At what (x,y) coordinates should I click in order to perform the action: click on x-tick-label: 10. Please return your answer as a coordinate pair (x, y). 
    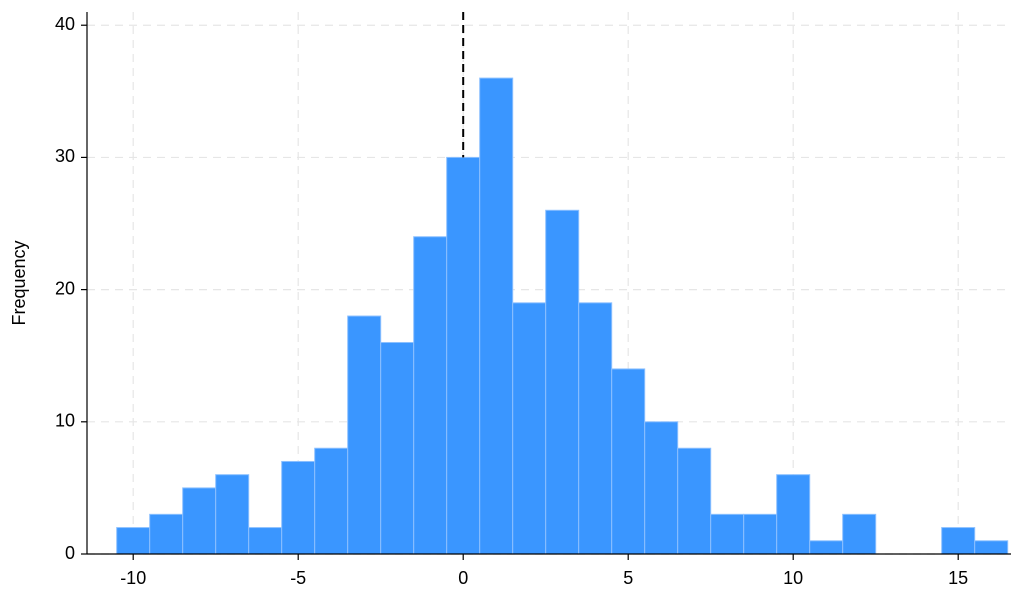
    Looking at the image, I should click on (793, 578).